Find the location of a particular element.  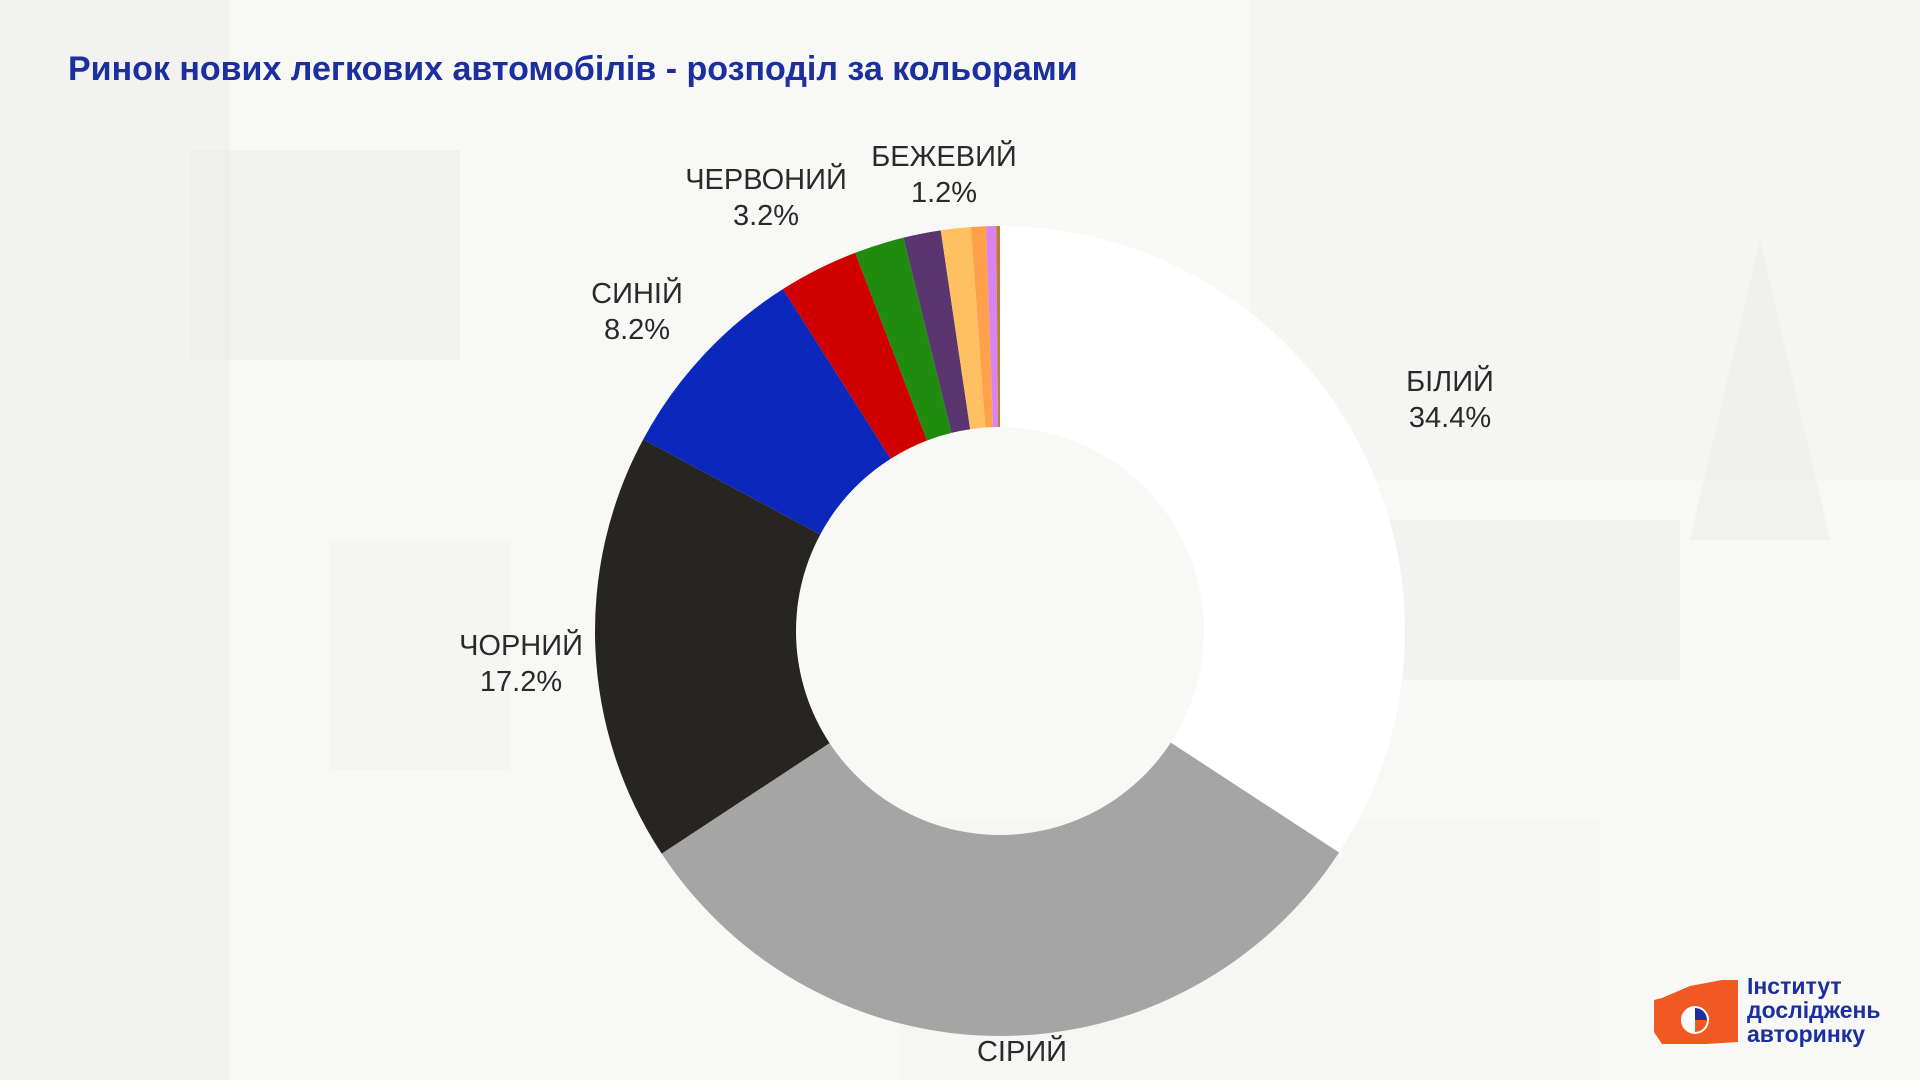

label-red-name: ЧЕРВОНИЙ is located at coordinates (766, 180).